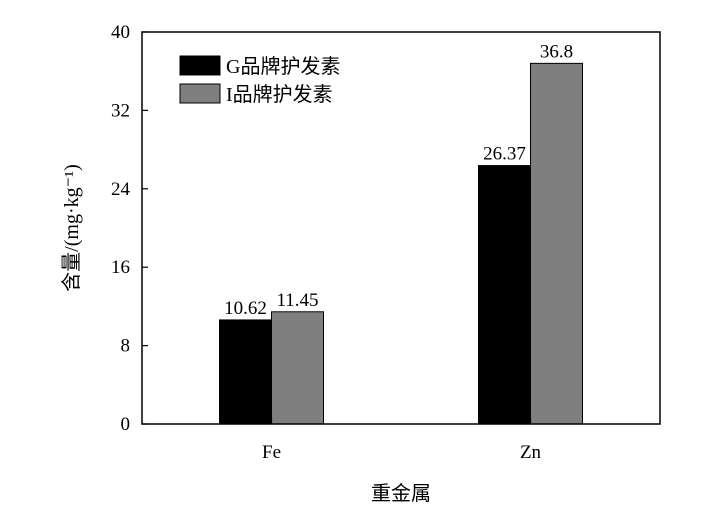 The width and height of the screenshot is (705, 519). I want to click on y-tick-label: 24, so click(121, 189).